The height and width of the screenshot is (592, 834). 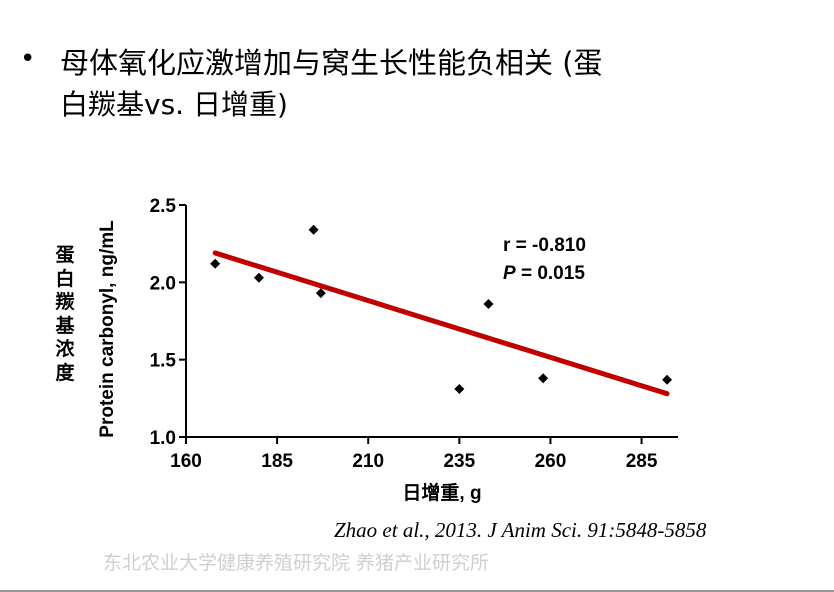 What do you see at coordinates (107, 329) in the screenshot?
I see `y-axis-label: Protein carbonyl, ng/mL` at bounding box center [107, 329].